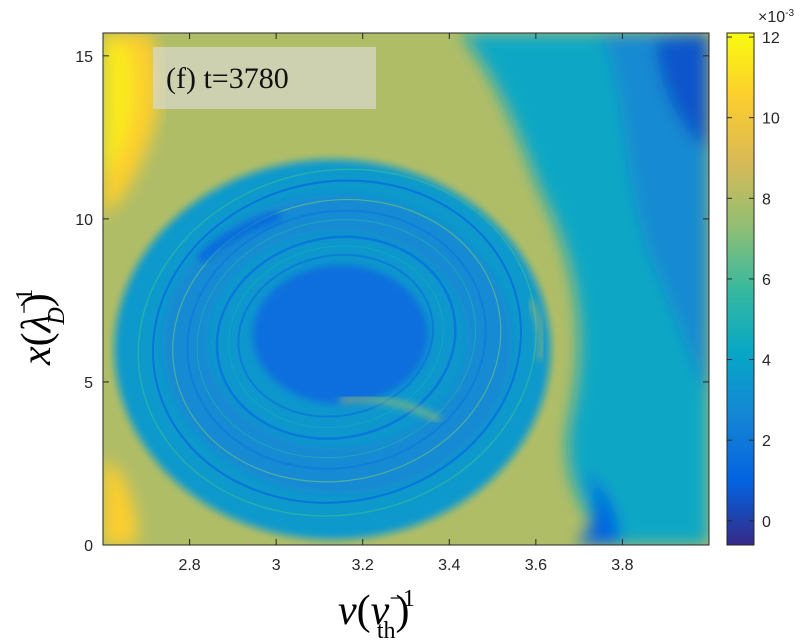 This screenshot has height=641, width=810. I want to click on y-label-sym: λ, so click(37, 324).